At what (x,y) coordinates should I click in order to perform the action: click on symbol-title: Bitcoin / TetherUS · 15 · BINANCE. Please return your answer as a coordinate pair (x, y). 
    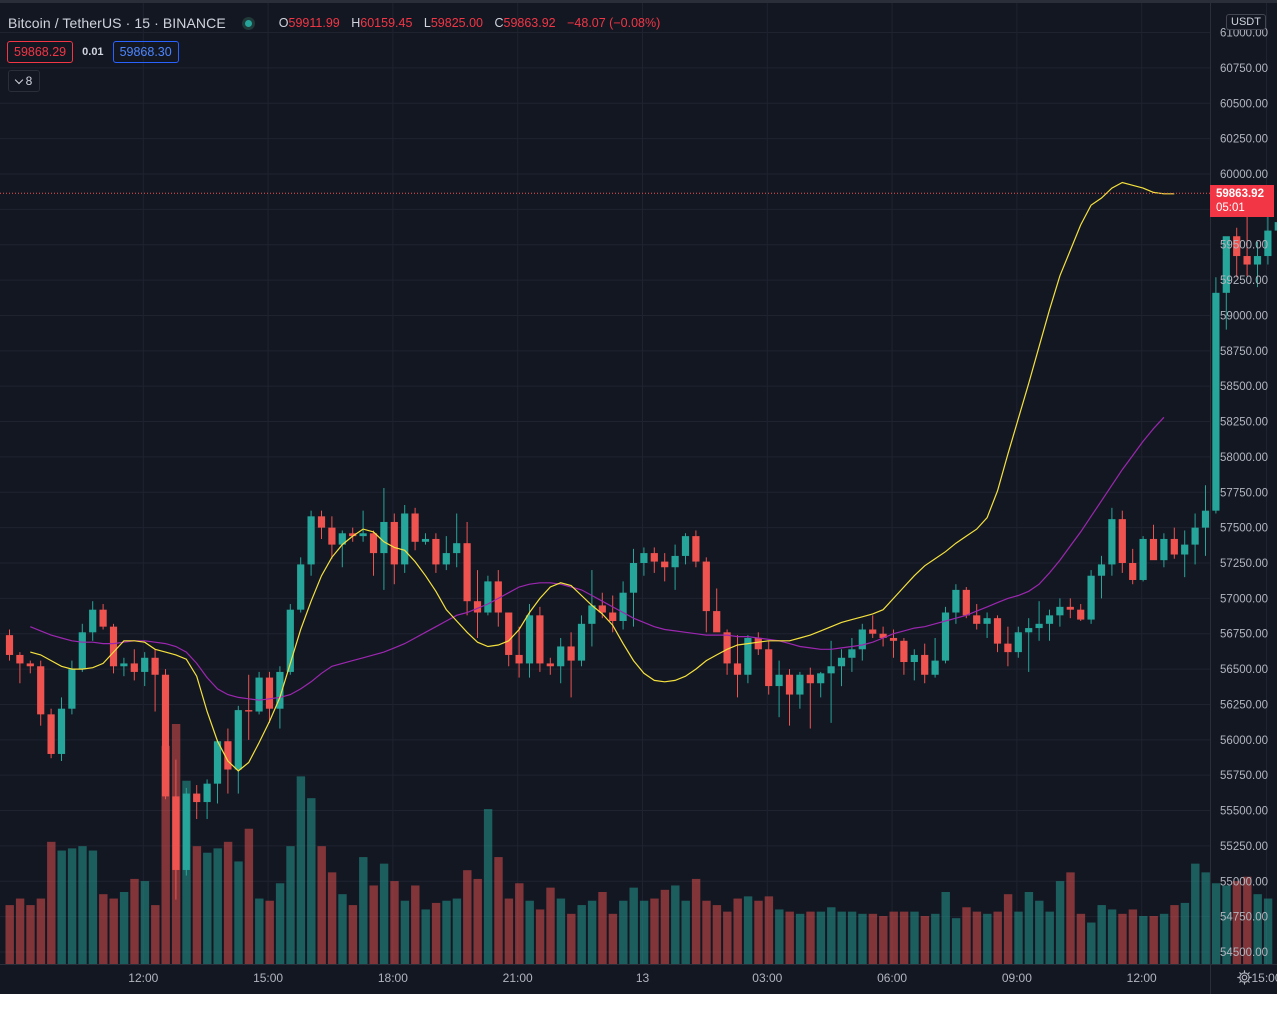
    Looking at the image, I should click on (117, 23).